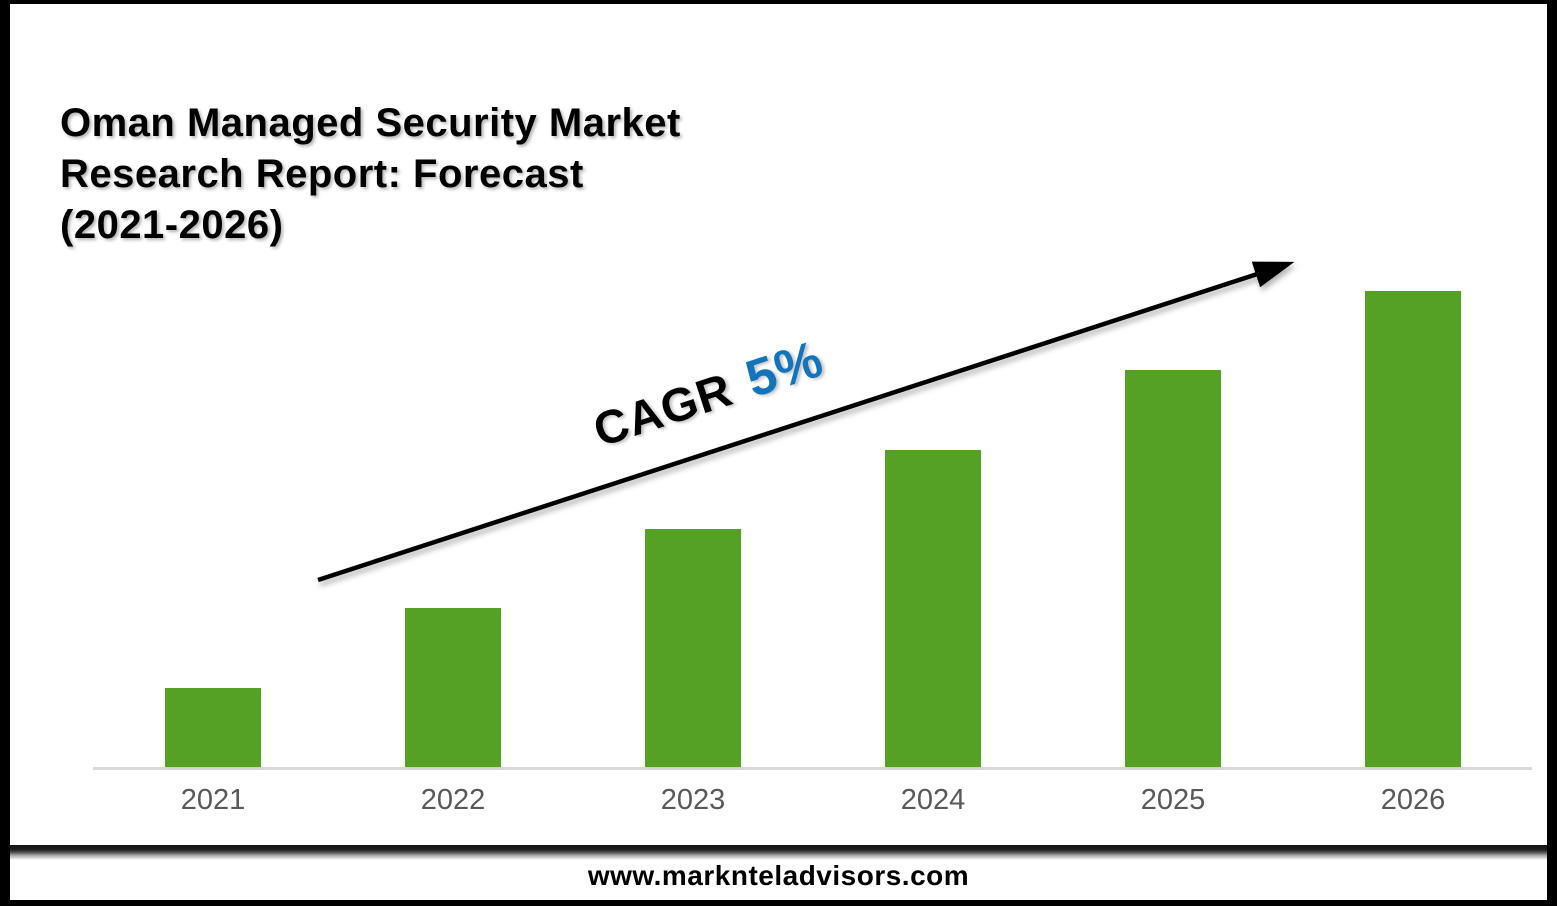  I want to click on x-axis-label-2022: 2022, so click(453, 800).